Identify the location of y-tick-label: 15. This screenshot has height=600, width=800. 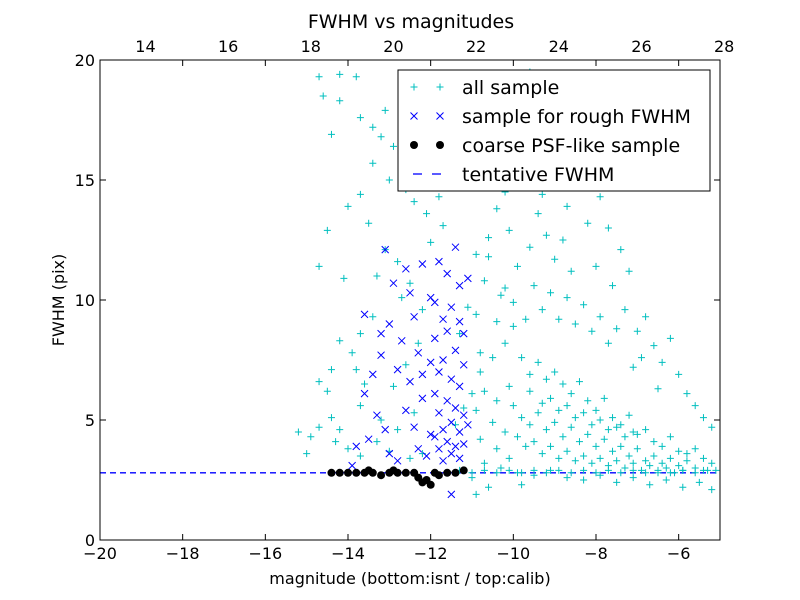
(85, 180).